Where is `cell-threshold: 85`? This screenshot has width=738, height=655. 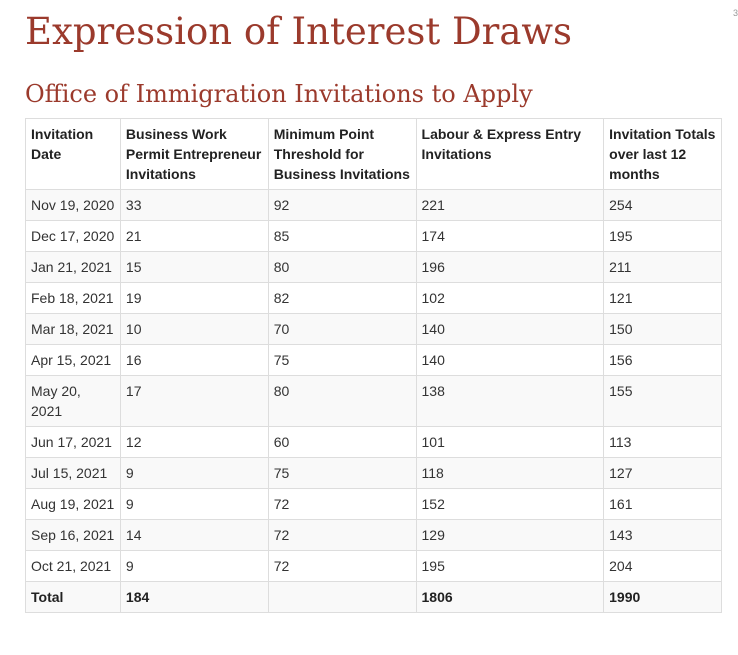
cell-threshold: 85 is located at coordinates (342, 236).